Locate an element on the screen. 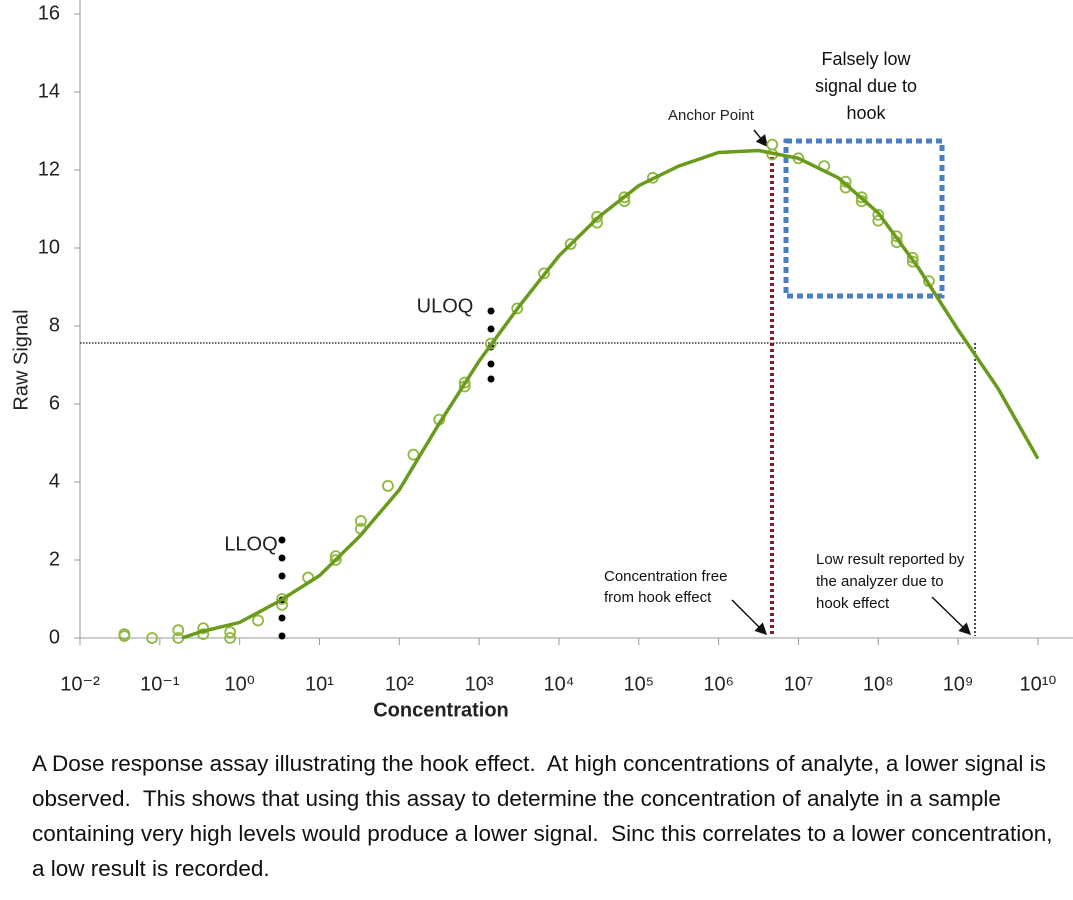  x-axis-label: Concentration is located at coordinates (441, 710).